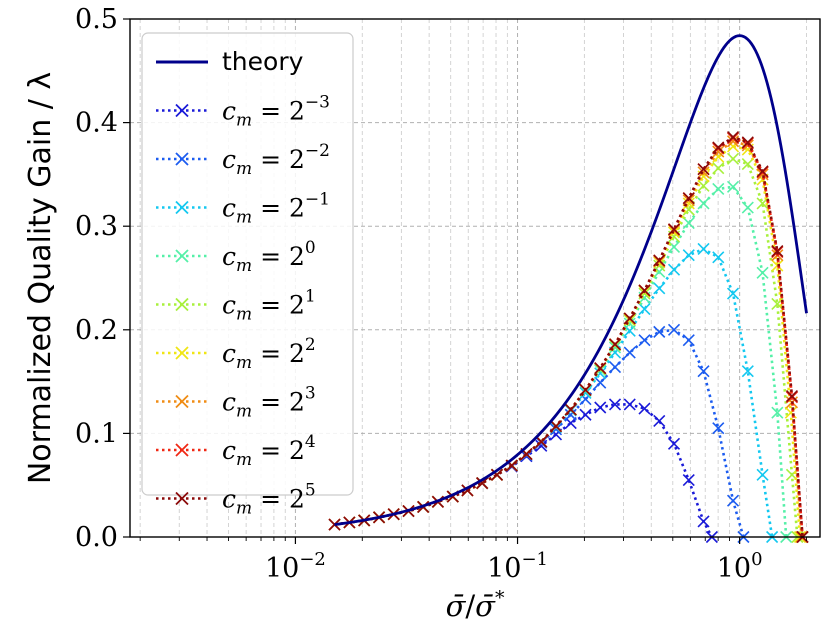 This screenshot has width=830, height=623. I want to click on legend-label: cm = 22, so click(269, 354).